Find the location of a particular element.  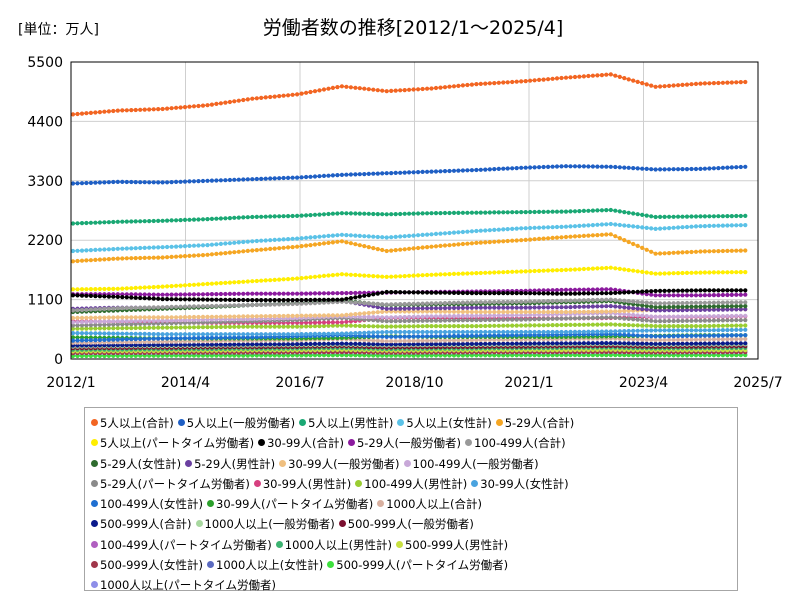

legend-marker is located at coordinates (94, 585).